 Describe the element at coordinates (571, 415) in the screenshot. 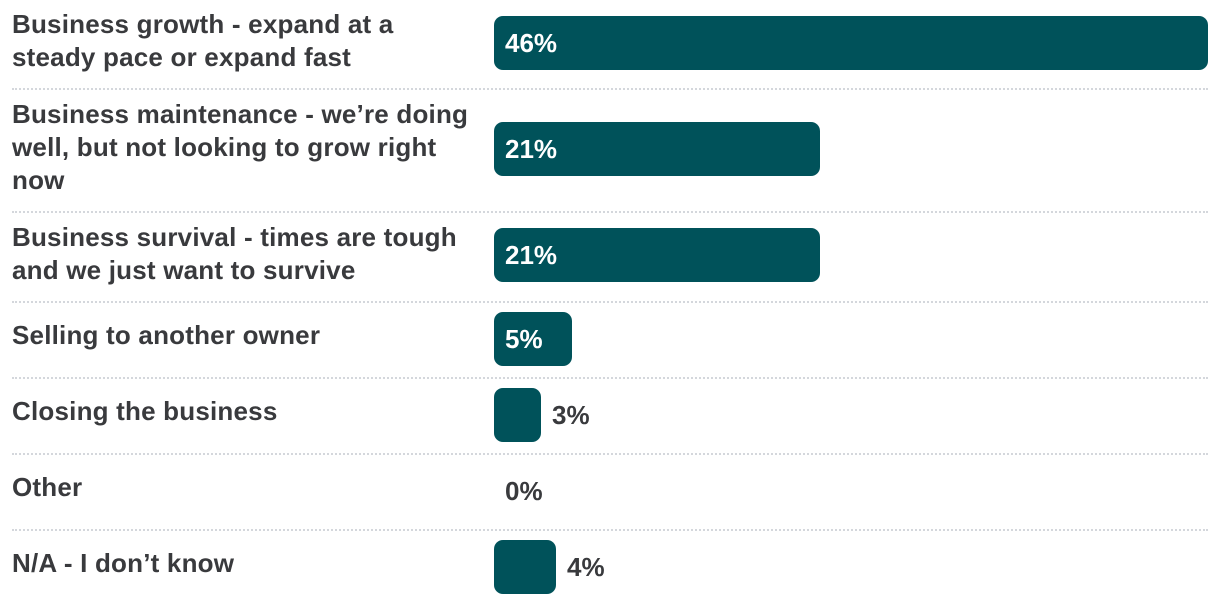

I see `value-label: 3%` at that location.